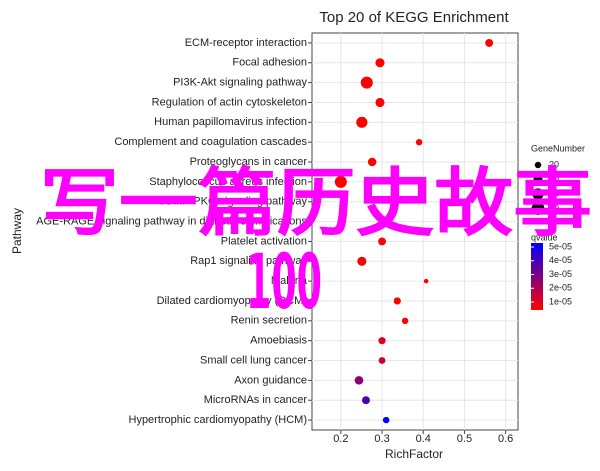  I want to click on y-tick-label: Human papillomavirus infection, so click(230, 122).